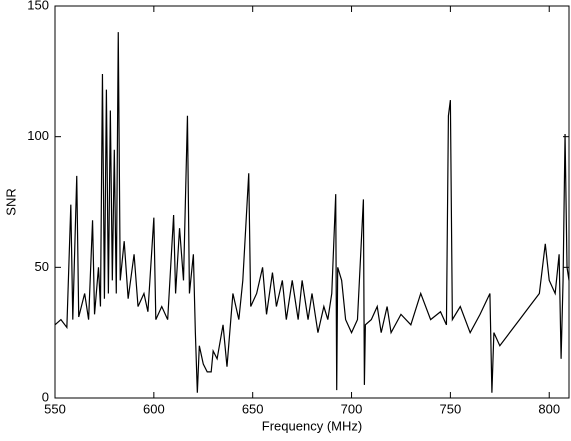 This screenshot has height=441, width=571. What do you see at coordinates (10, 201) in the screenshot?
I see `y-axis-label: SNR` at bounding box center [10, 201].